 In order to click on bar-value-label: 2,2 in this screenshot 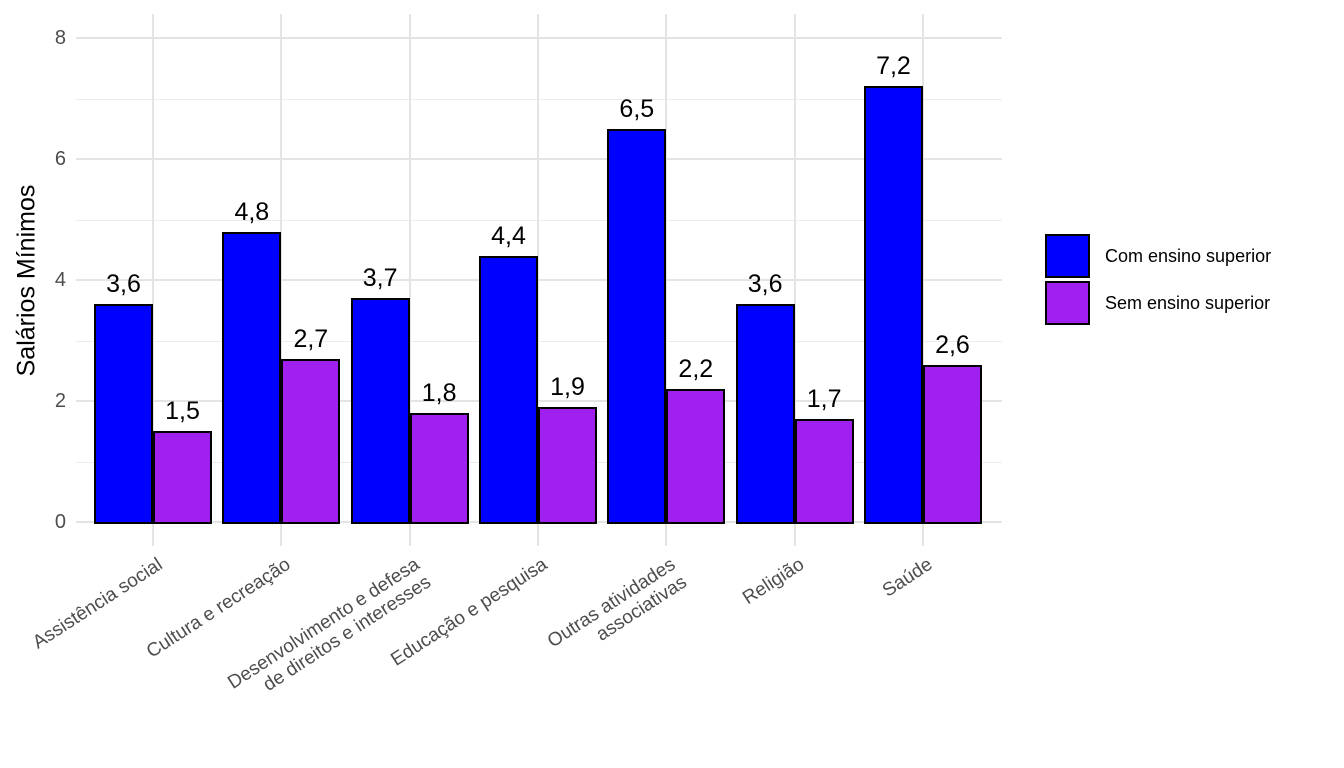, I will do `click(696, 368)`.